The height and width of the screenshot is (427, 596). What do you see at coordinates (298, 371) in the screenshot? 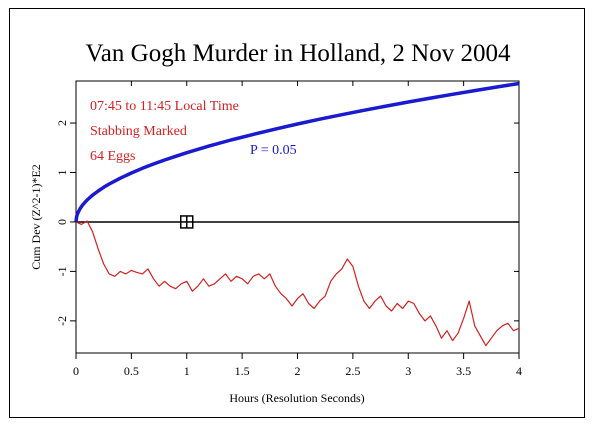
I see `x-tick-label: 2` at bounding box center [298, 371].